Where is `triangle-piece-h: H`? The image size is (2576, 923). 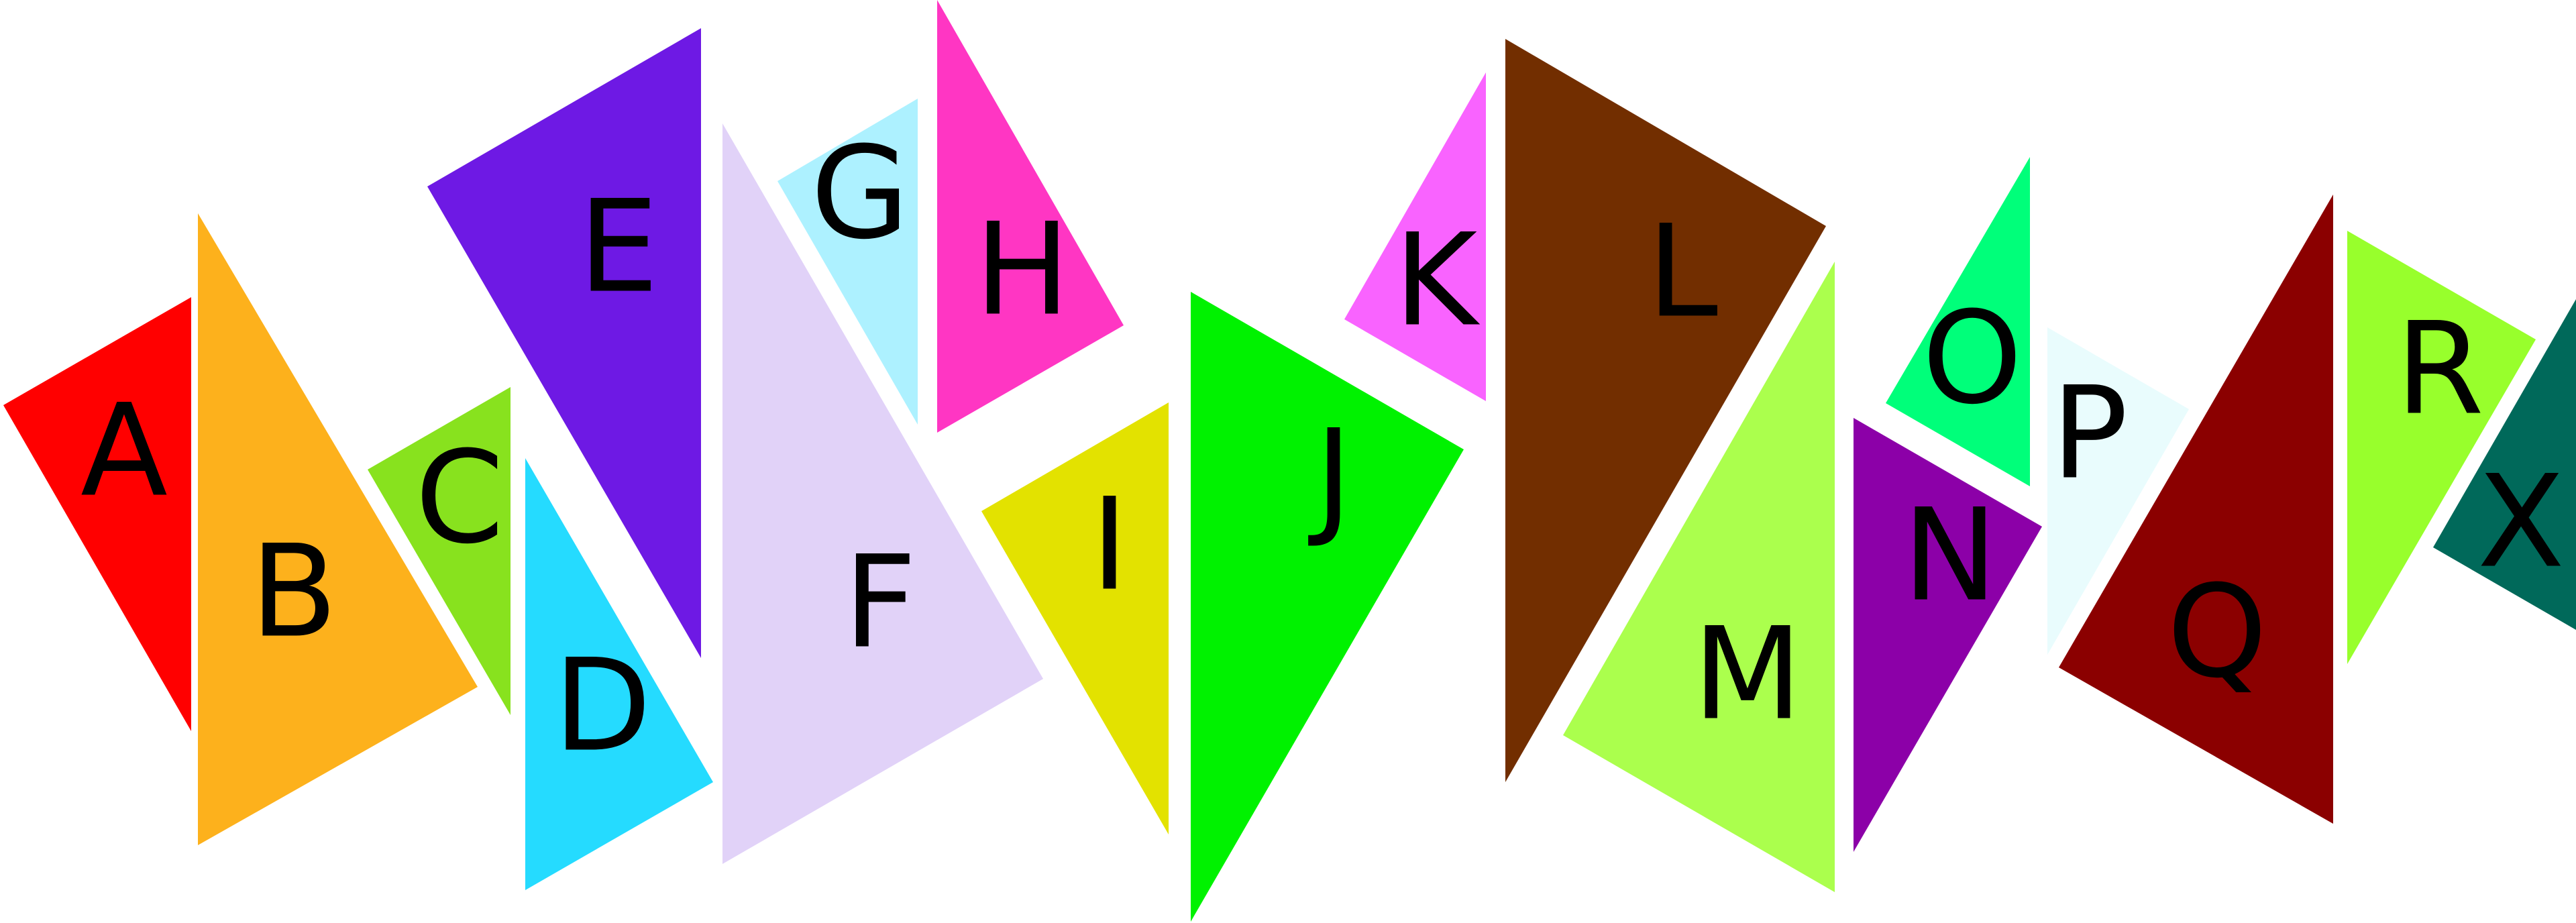
triangle-piece-h: H is located at coordinates (1030, 217).